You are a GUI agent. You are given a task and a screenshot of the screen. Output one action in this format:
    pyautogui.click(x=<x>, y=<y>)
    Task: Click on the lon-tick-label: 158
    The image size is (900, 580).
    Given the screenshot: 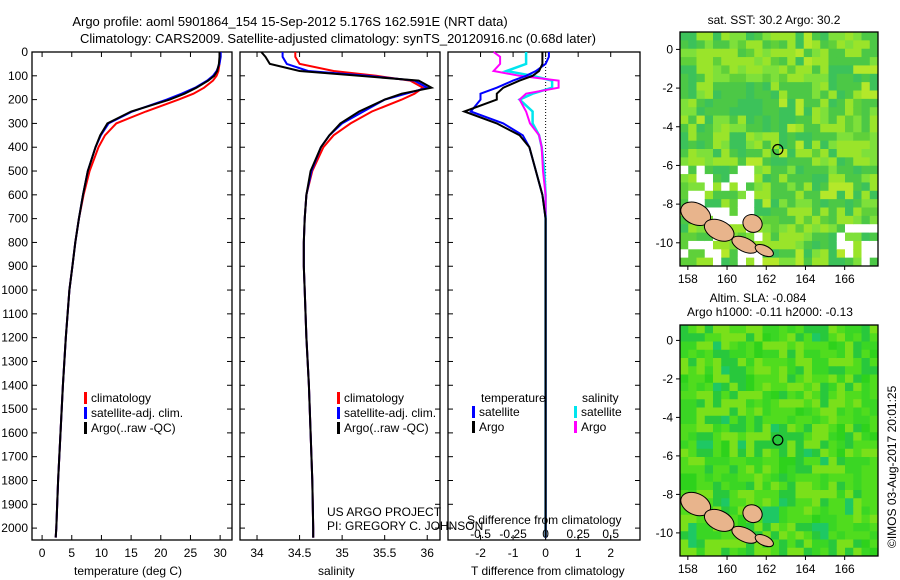 What is the action you would take?
    pyautogui.click(x=688, y=569)
    